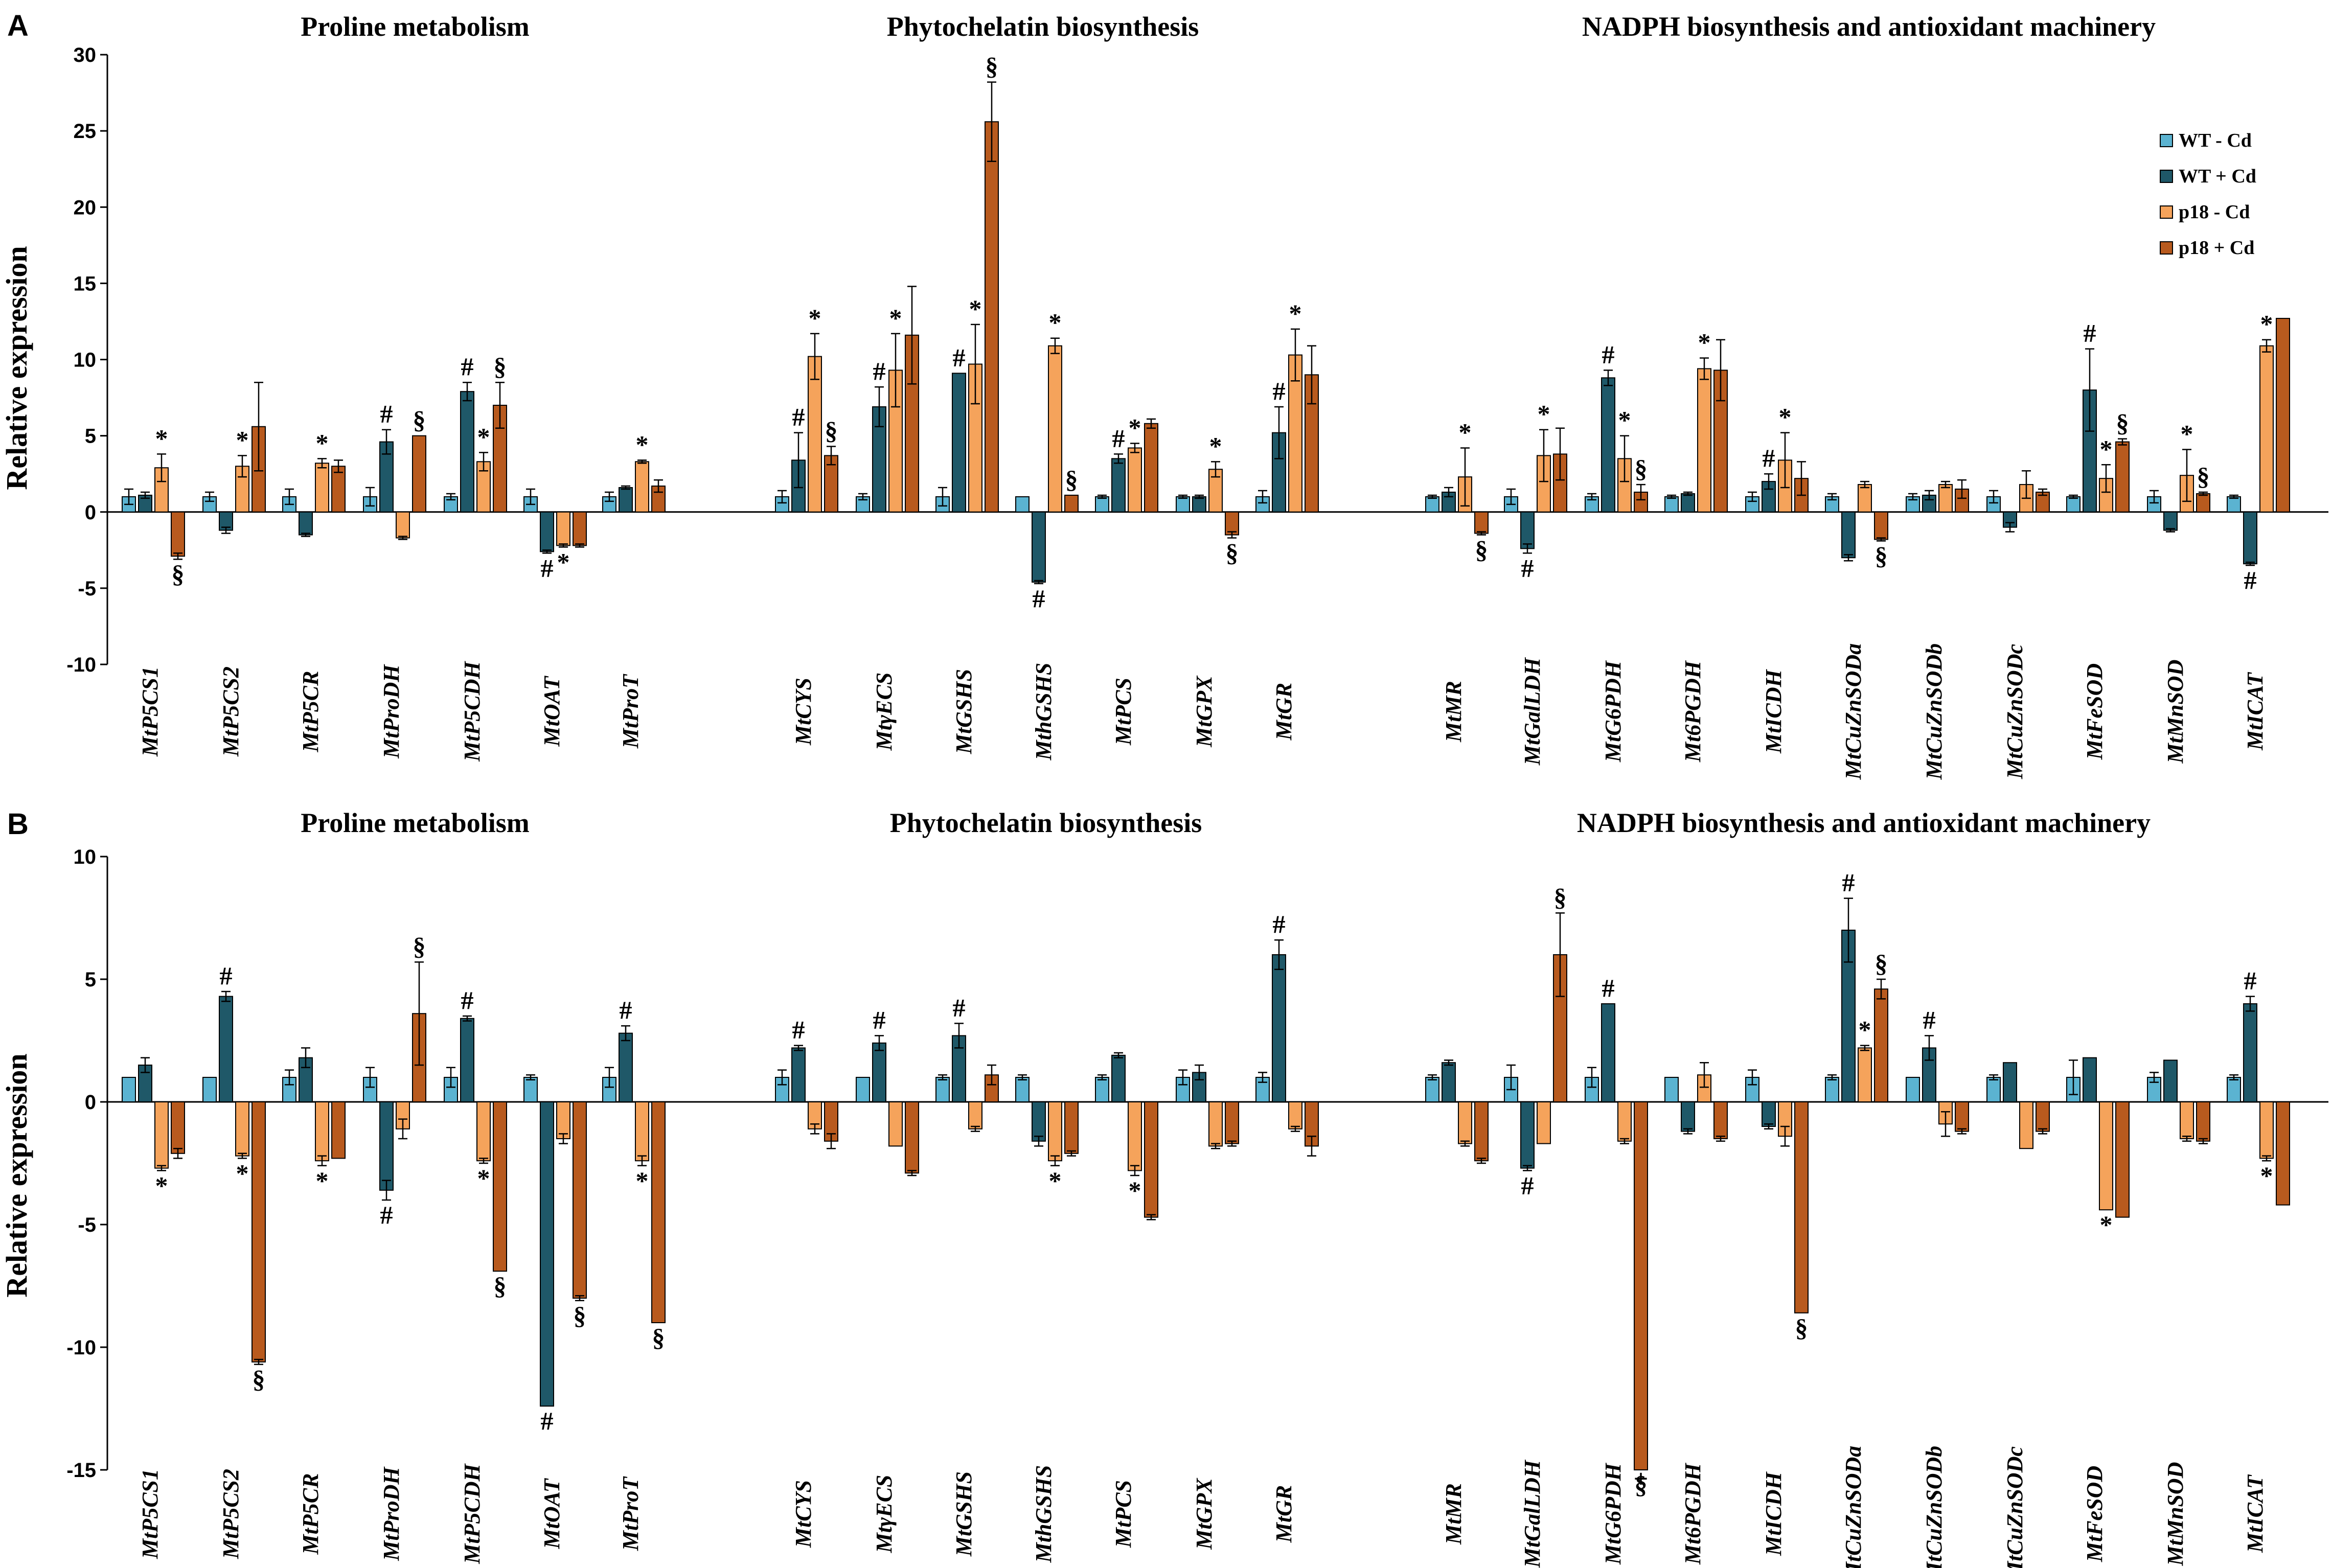  What do you see at coordinates (226, 976) in the screenshot?
I see `significance-mark-b-mtp5cs2-wt-plus-cd: #` at bounding box center [226, 976].